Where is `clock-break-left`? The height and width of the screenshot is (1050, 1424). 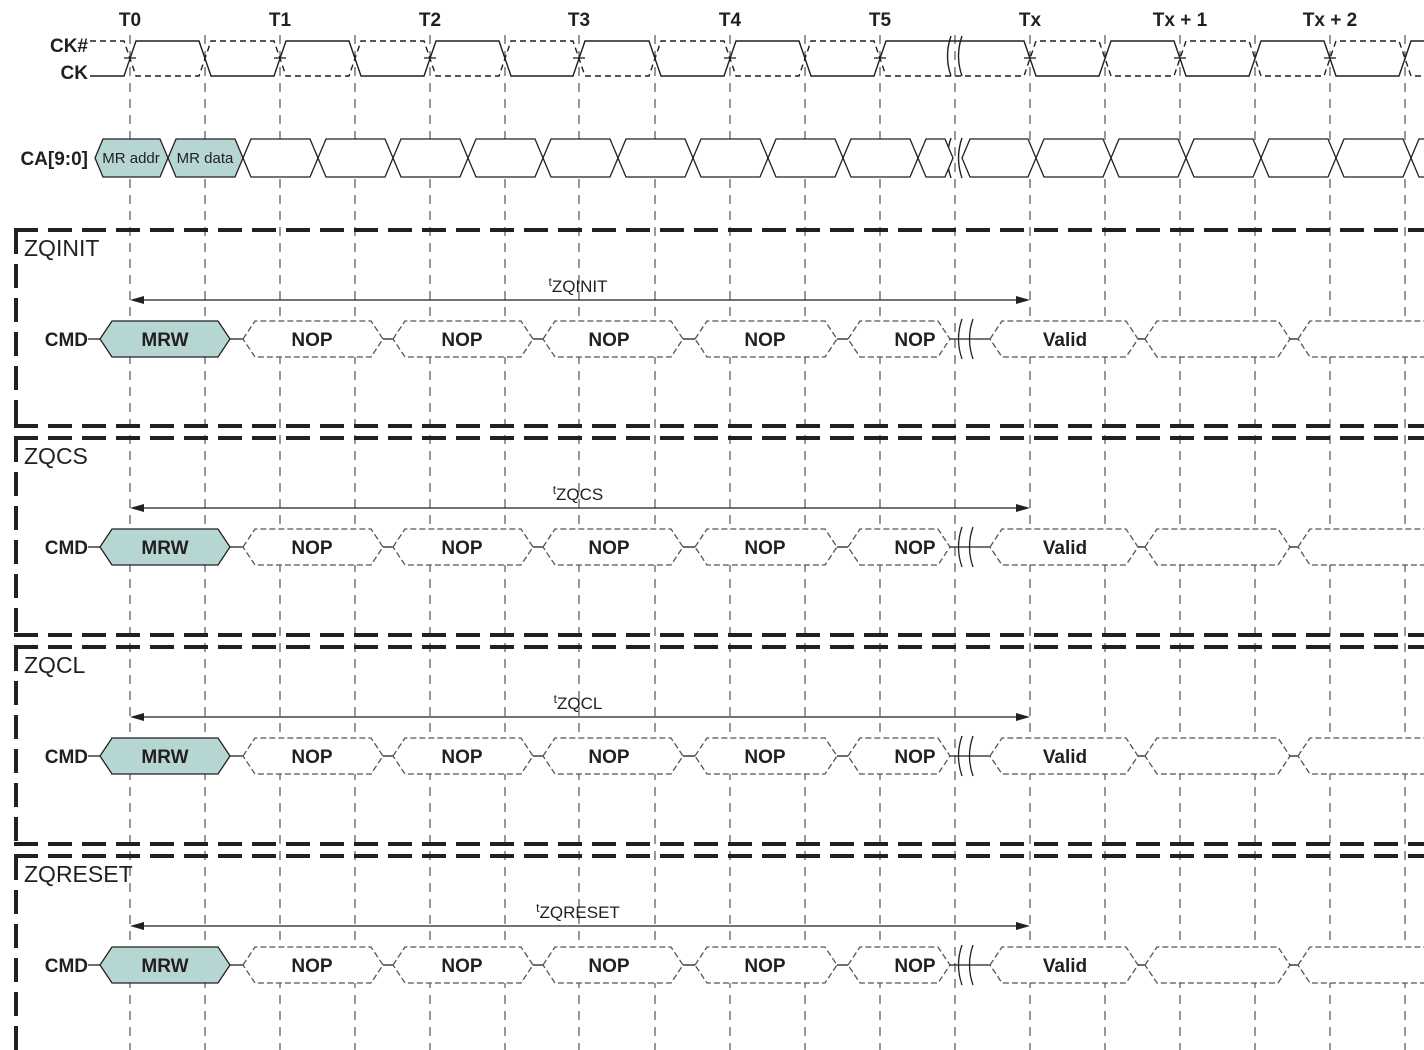
clock-break-left is located at coordinates (949, 56).